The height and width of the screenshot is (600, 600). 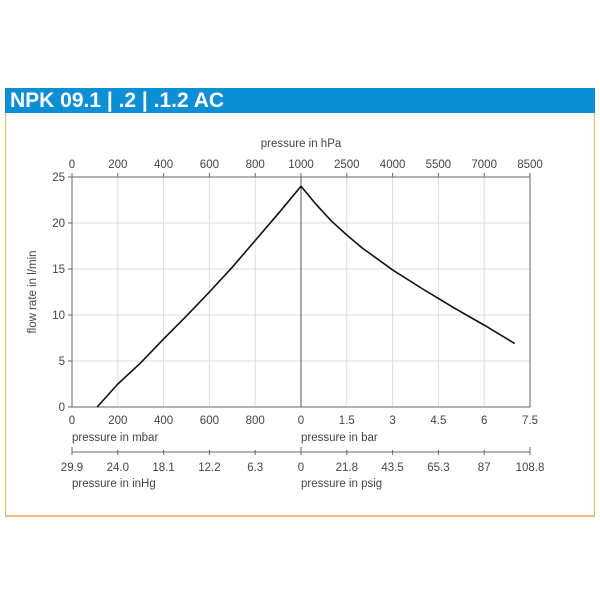 What do you see at coordinates (163, 165) in the screenshot?
I see `top-tick-label: 400` at bounding box center [163, 165].